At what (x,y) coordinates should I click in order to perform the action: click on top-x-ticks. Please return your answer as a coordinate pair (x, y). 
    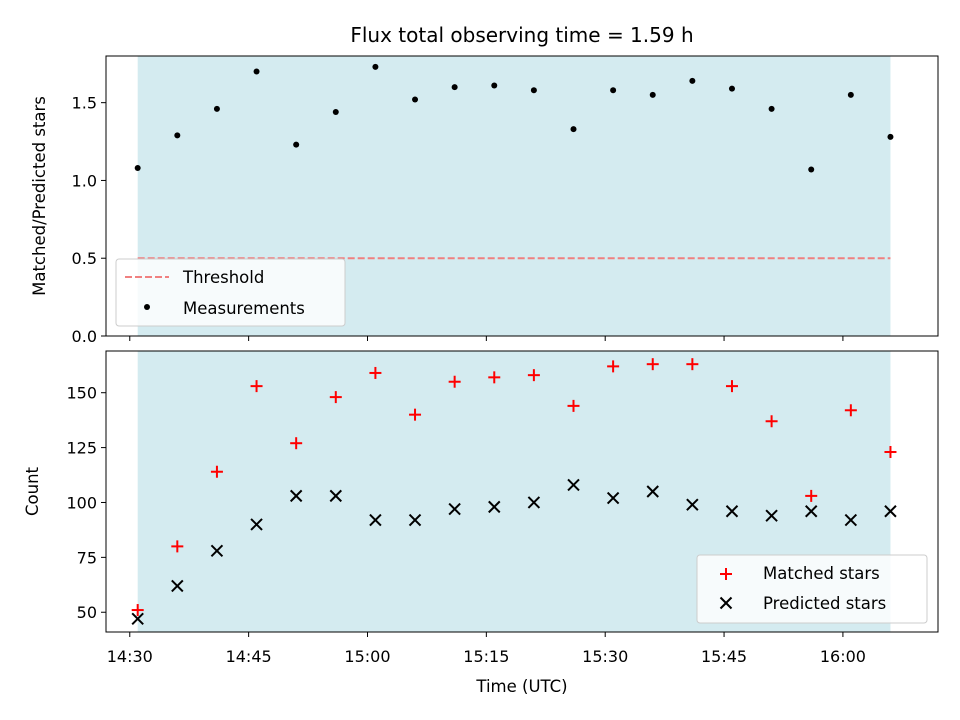
    Looking at the image, I should click on (486, 338).